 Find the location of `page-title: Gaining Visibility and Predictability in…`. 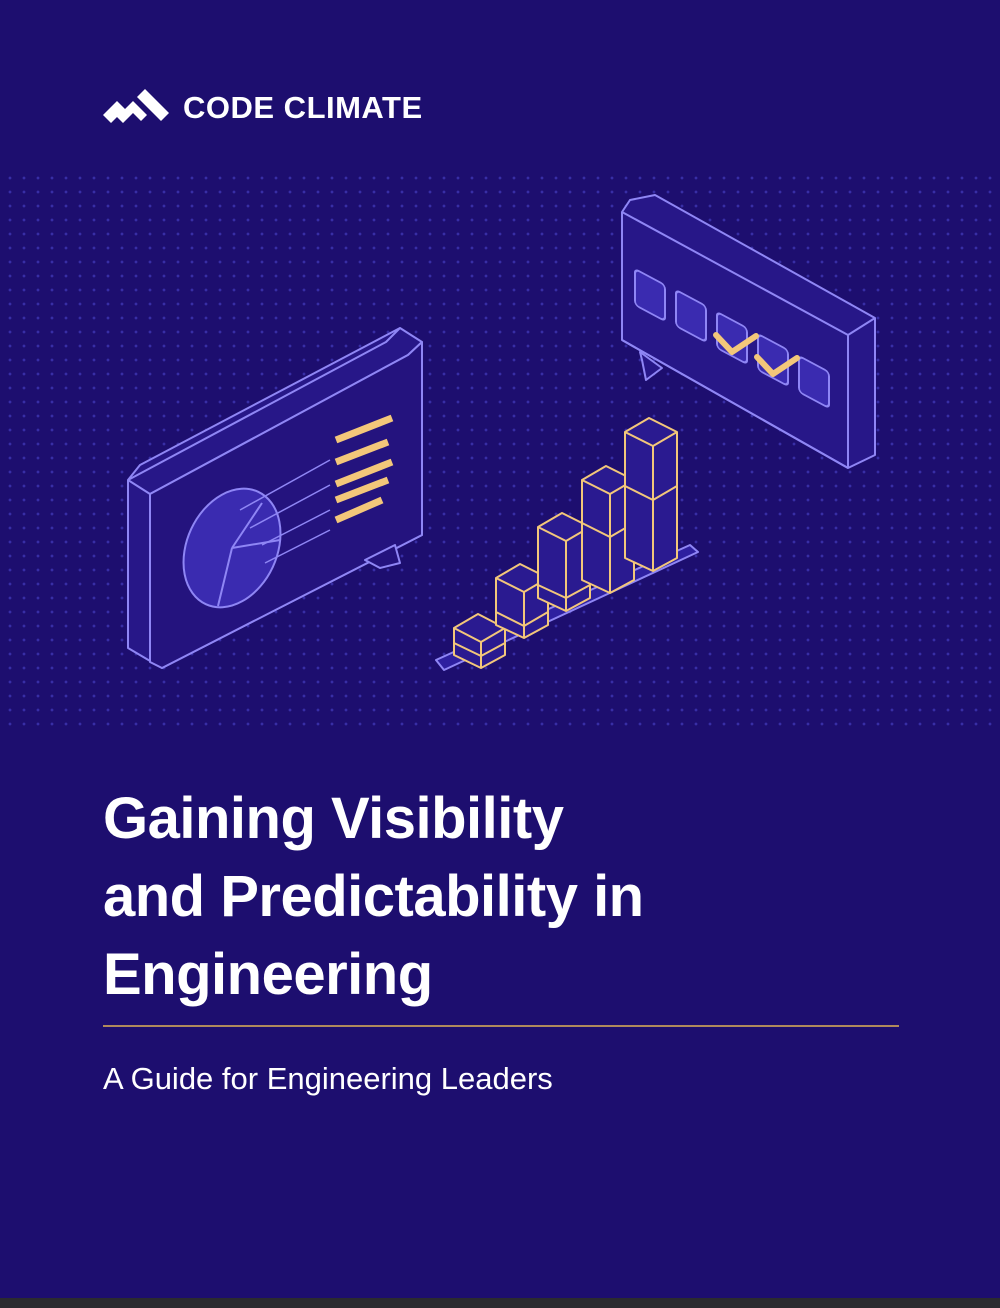

page-title: Gaining Visibility and Predictability in… is located at coordinates (503, 897).